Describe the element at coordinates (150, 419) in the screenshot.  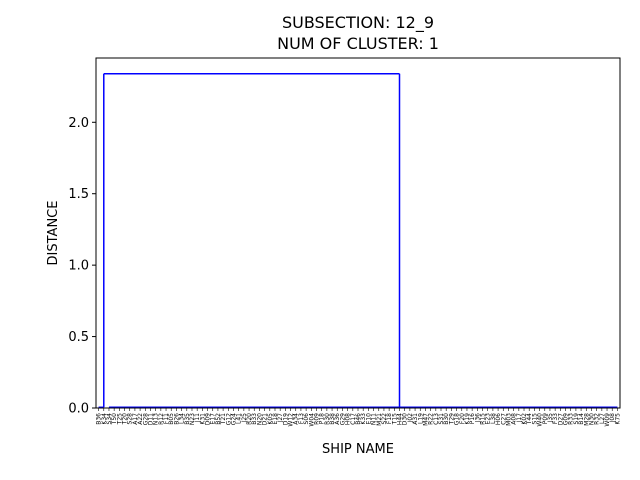
I see `leaf-label: D11` at that location.